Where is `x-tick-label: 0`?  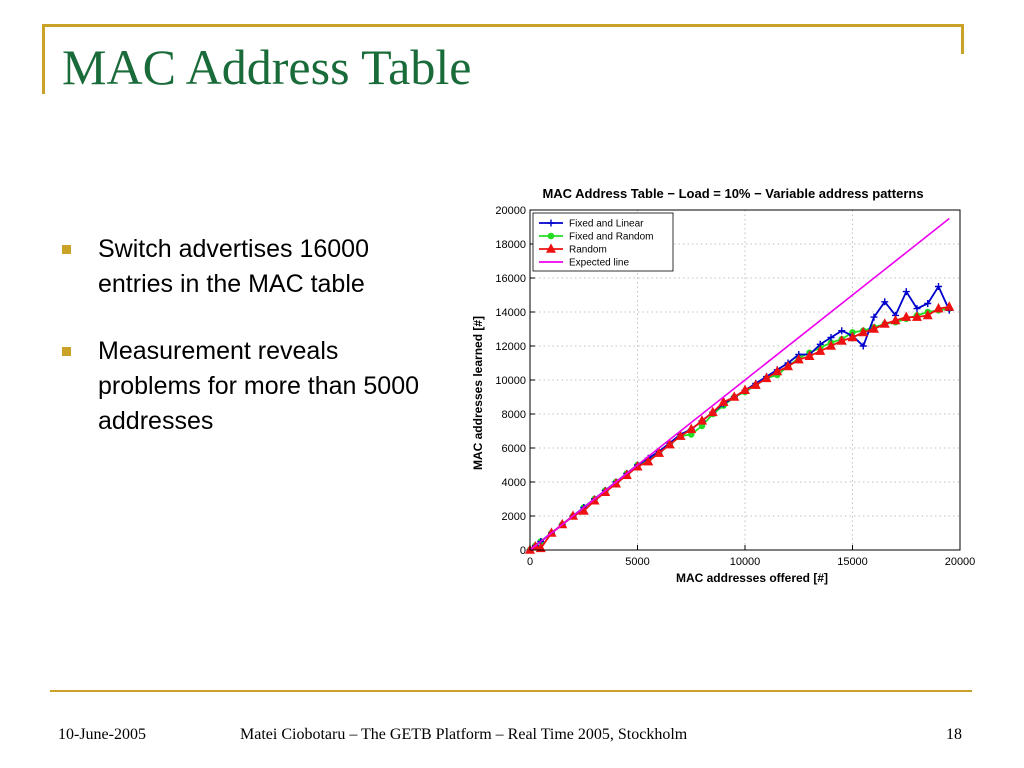
x-tick-label: 0 is located at coordinates (530, 562).